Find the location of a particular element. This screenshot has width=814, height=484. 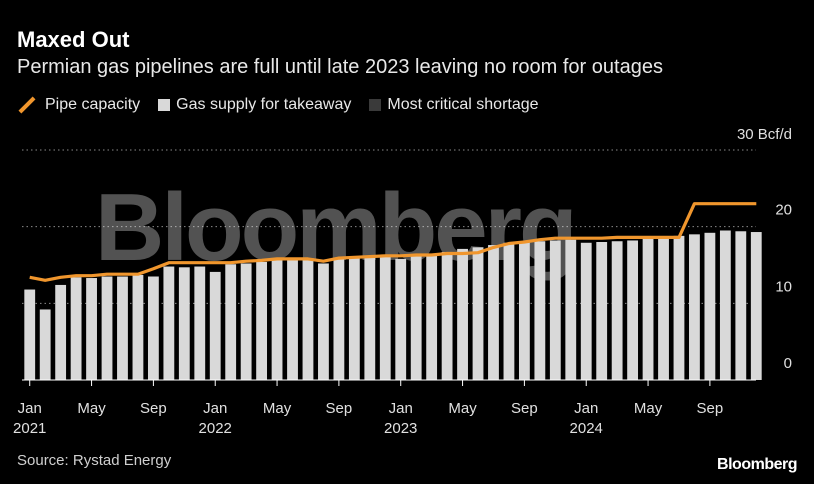

legend-item-shortage: Most critical shortage is located at coordinates (454, 105).